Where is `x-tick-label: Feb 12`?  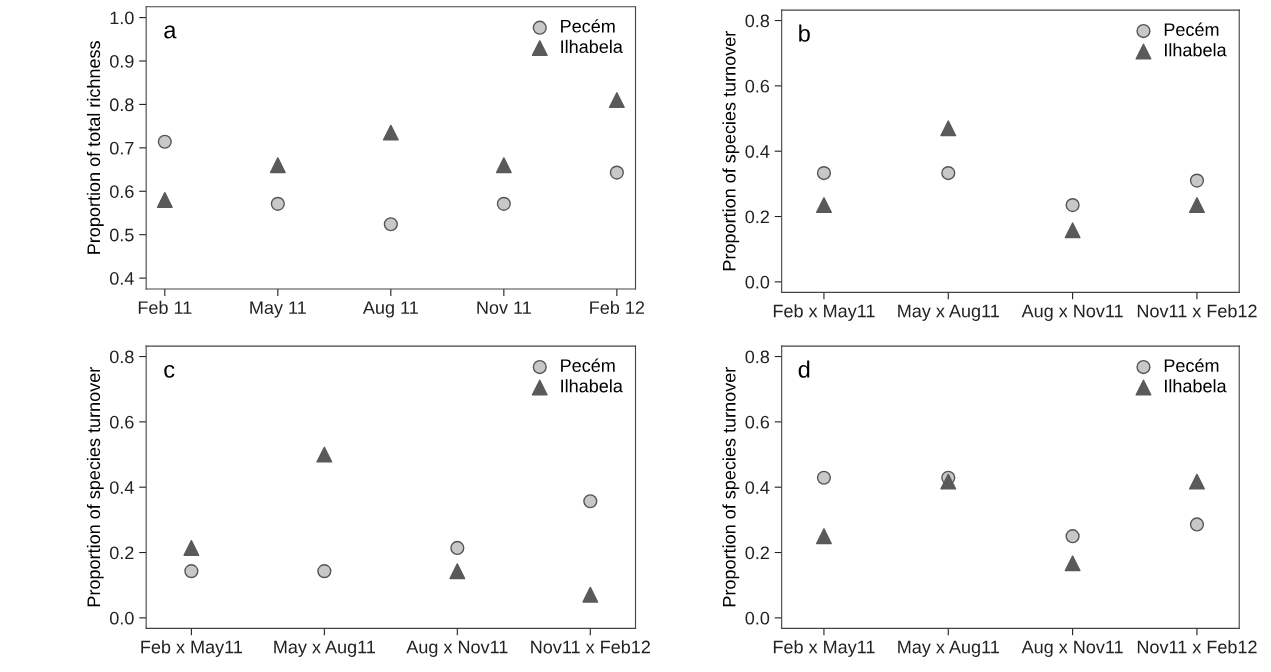 x-tick-label: Feb 12 is located at coordinates (617, 307).